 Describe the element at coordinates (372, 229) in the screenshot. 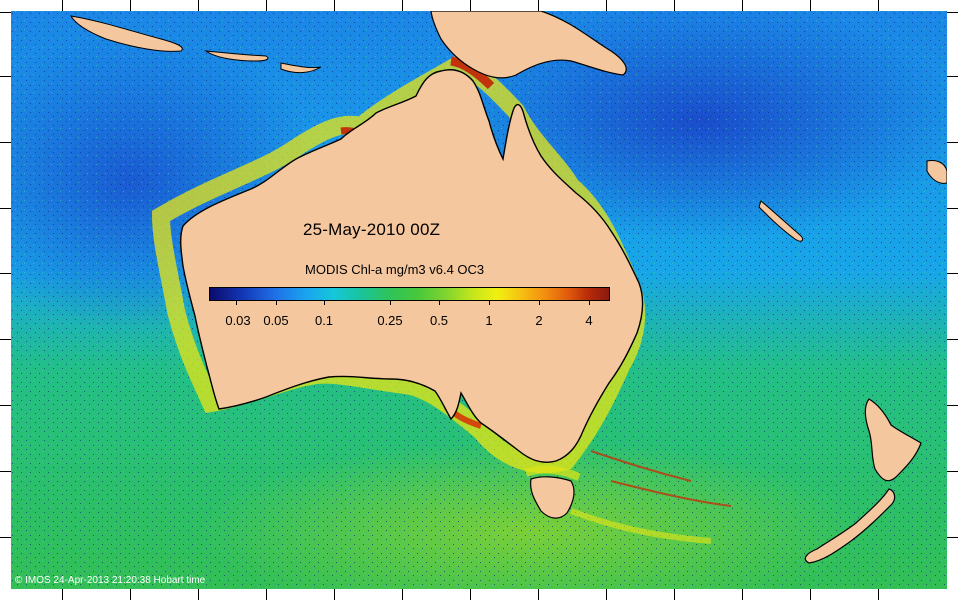

I see `date-label: 25-May-2010 00Z` at that location.